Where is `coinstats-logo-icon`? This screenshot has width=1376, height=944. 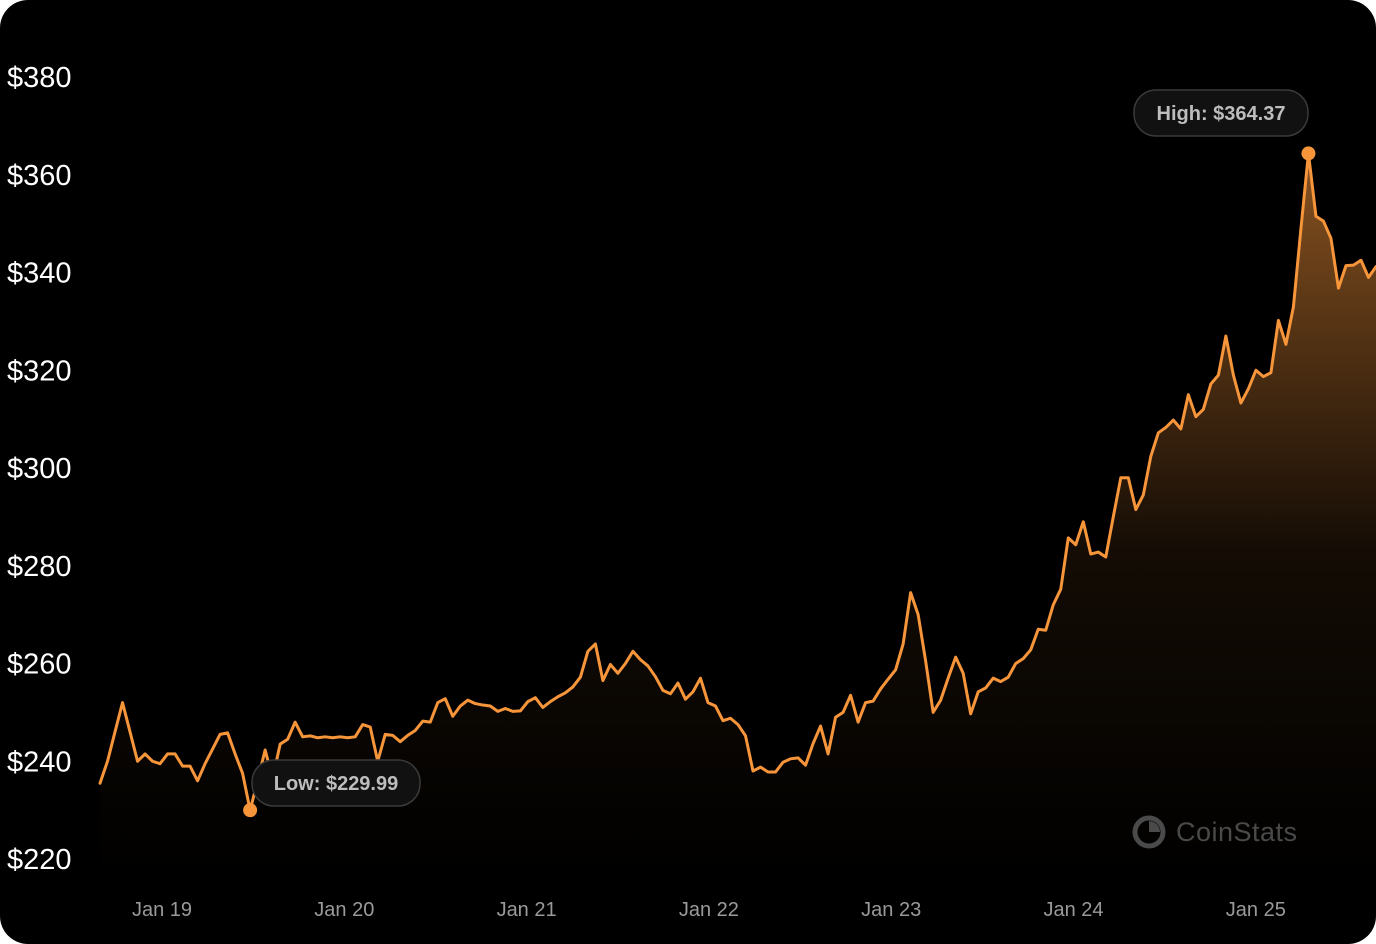
coinstats-logo-icon is located at coordinates (1149, 832).